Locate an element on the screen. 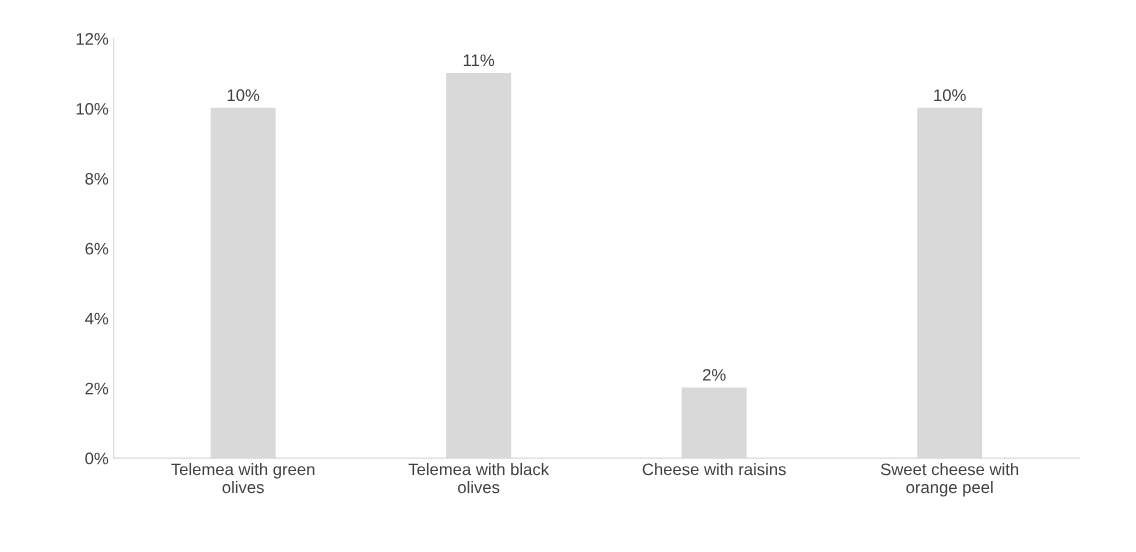 The image size is (1136, 552). data-label: 11% is located at coordinates (479, 60).